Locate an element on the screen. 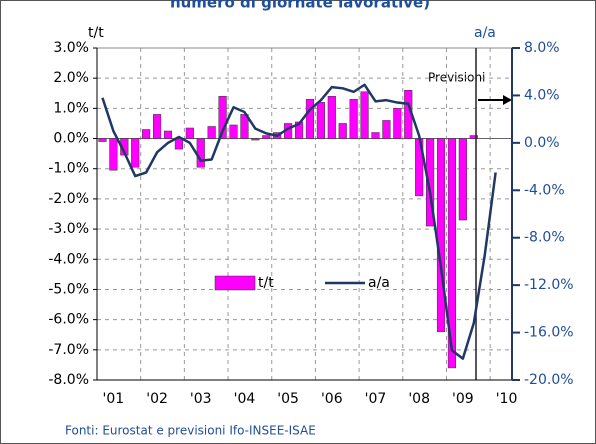 This screenshot has width=596, height=444. y-tick-label: -4.0% is located at coordinates (68, 259).